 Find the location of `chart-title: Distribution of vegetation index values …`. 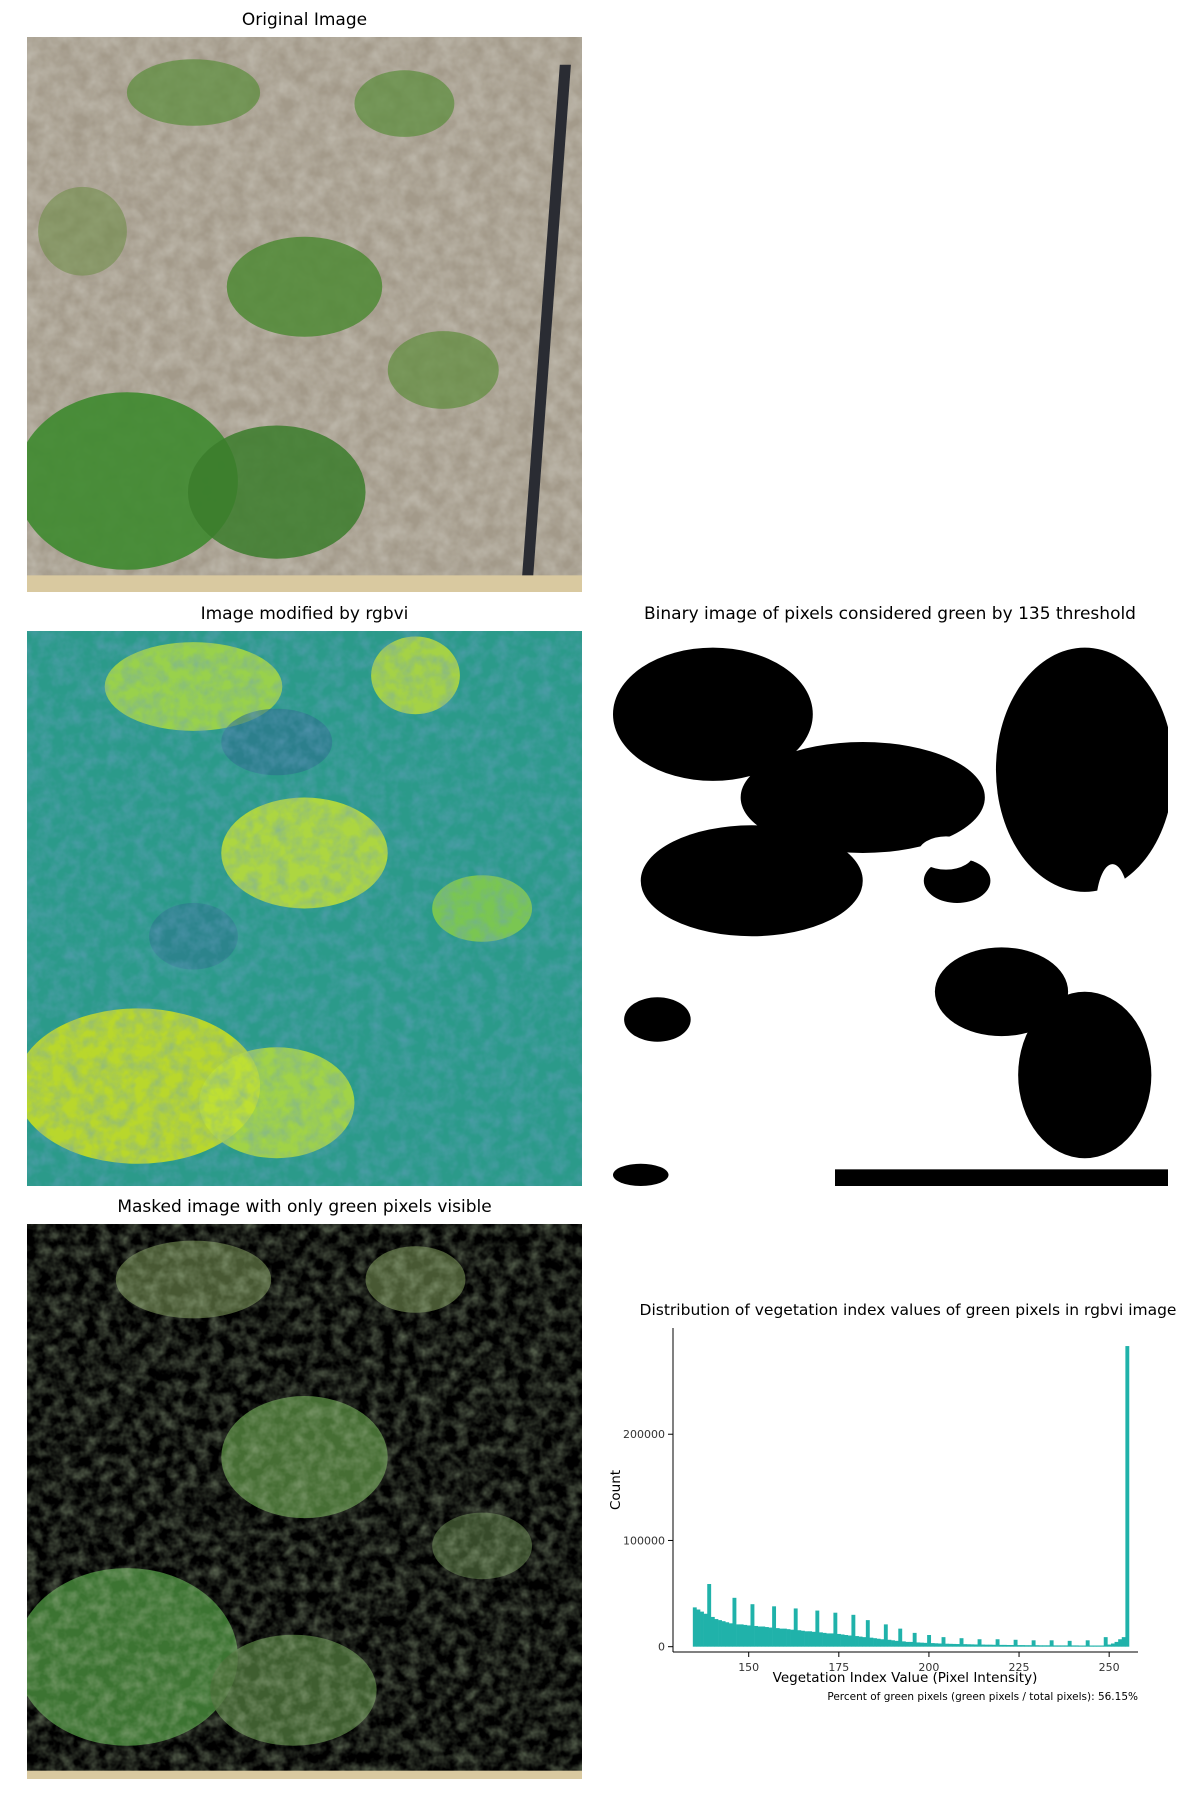

chart-title: Distribution of vegetation index values … is located at coordinates (908, 1310).